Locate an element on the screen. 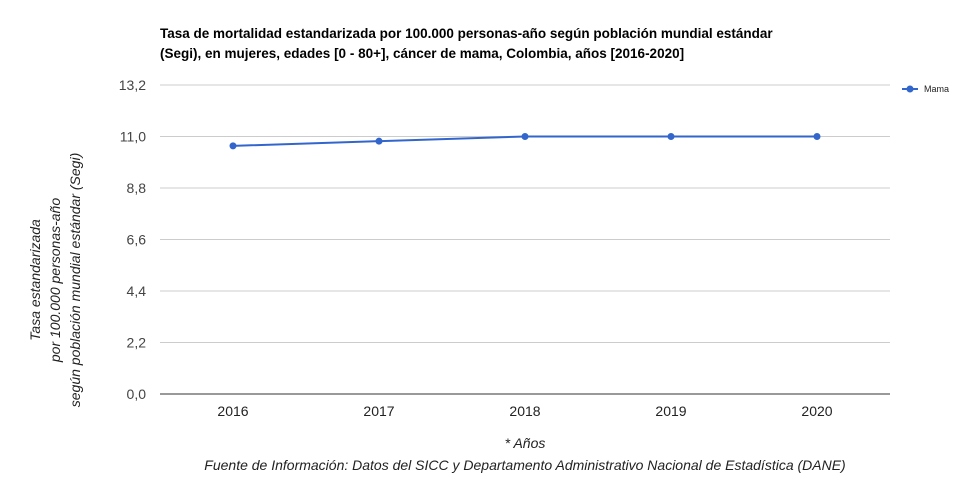 The height and width of the screenshot is (498, 972). y-tick-label: 2,2 is located at coordinates (137, 343).